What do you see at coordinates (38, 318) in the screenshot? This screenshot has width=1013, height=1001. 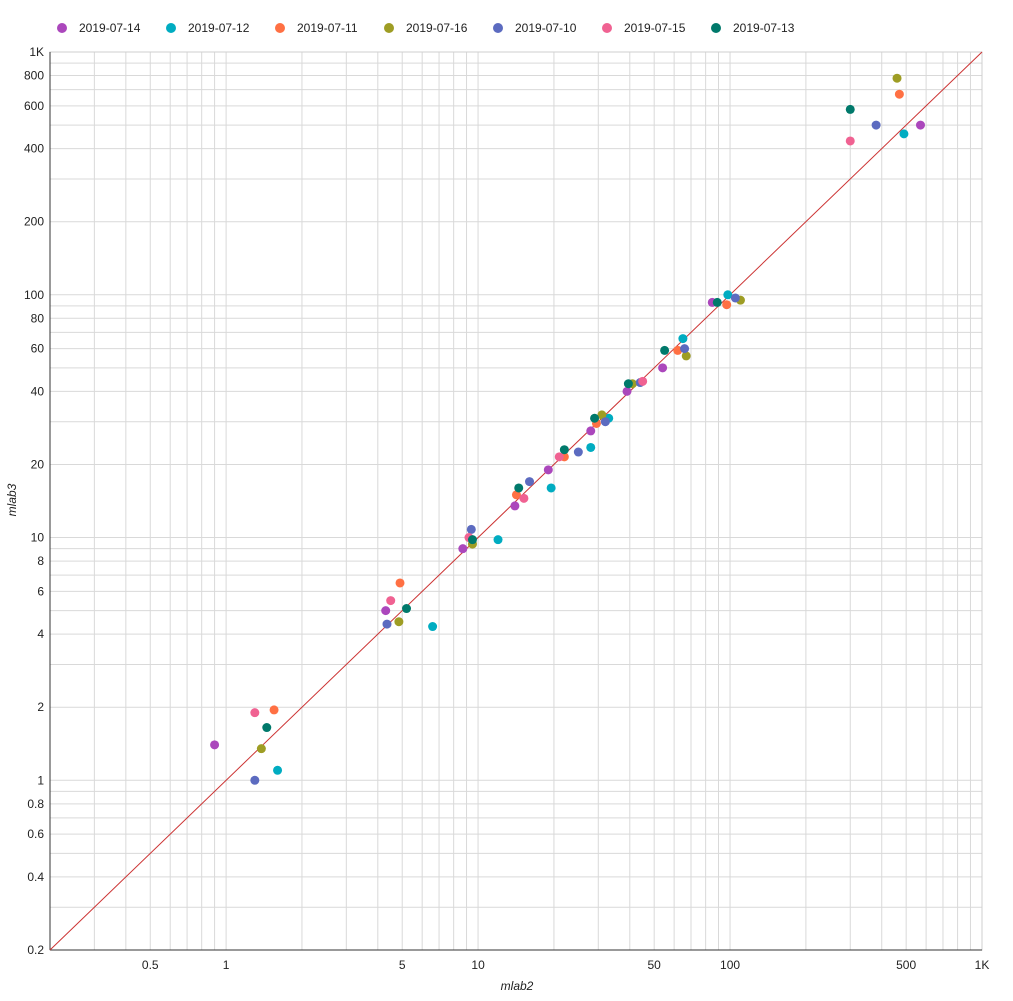 I see `y-tick-label: 80` at bounding box center [38, 318].